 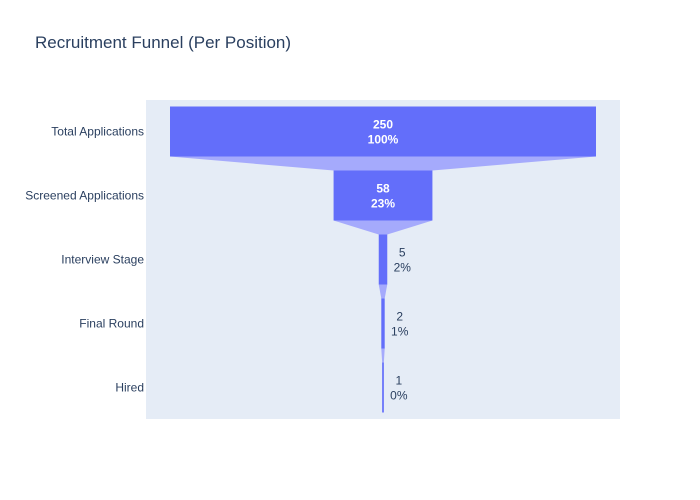 I want to click on value-label: 5, so click(x=402, y=253).